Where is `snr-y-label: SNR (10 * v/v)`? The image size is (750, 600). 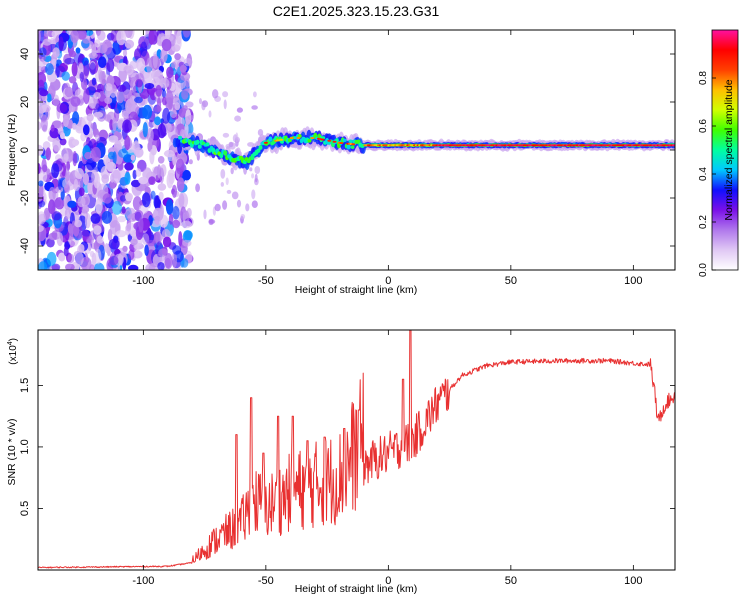
snr-y-label: SNR (10 * v/v) is located at coordinates (12, 451).